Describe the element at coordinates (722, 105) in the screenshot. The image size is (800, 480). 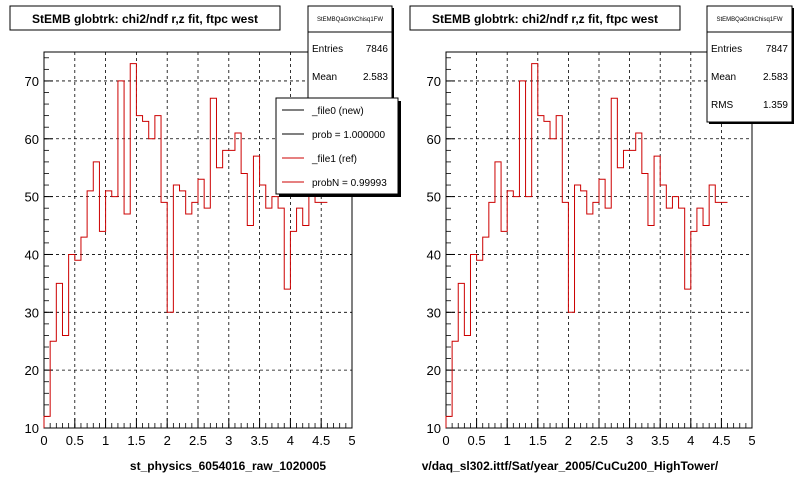
I see `stats-label: RMS` at that location.